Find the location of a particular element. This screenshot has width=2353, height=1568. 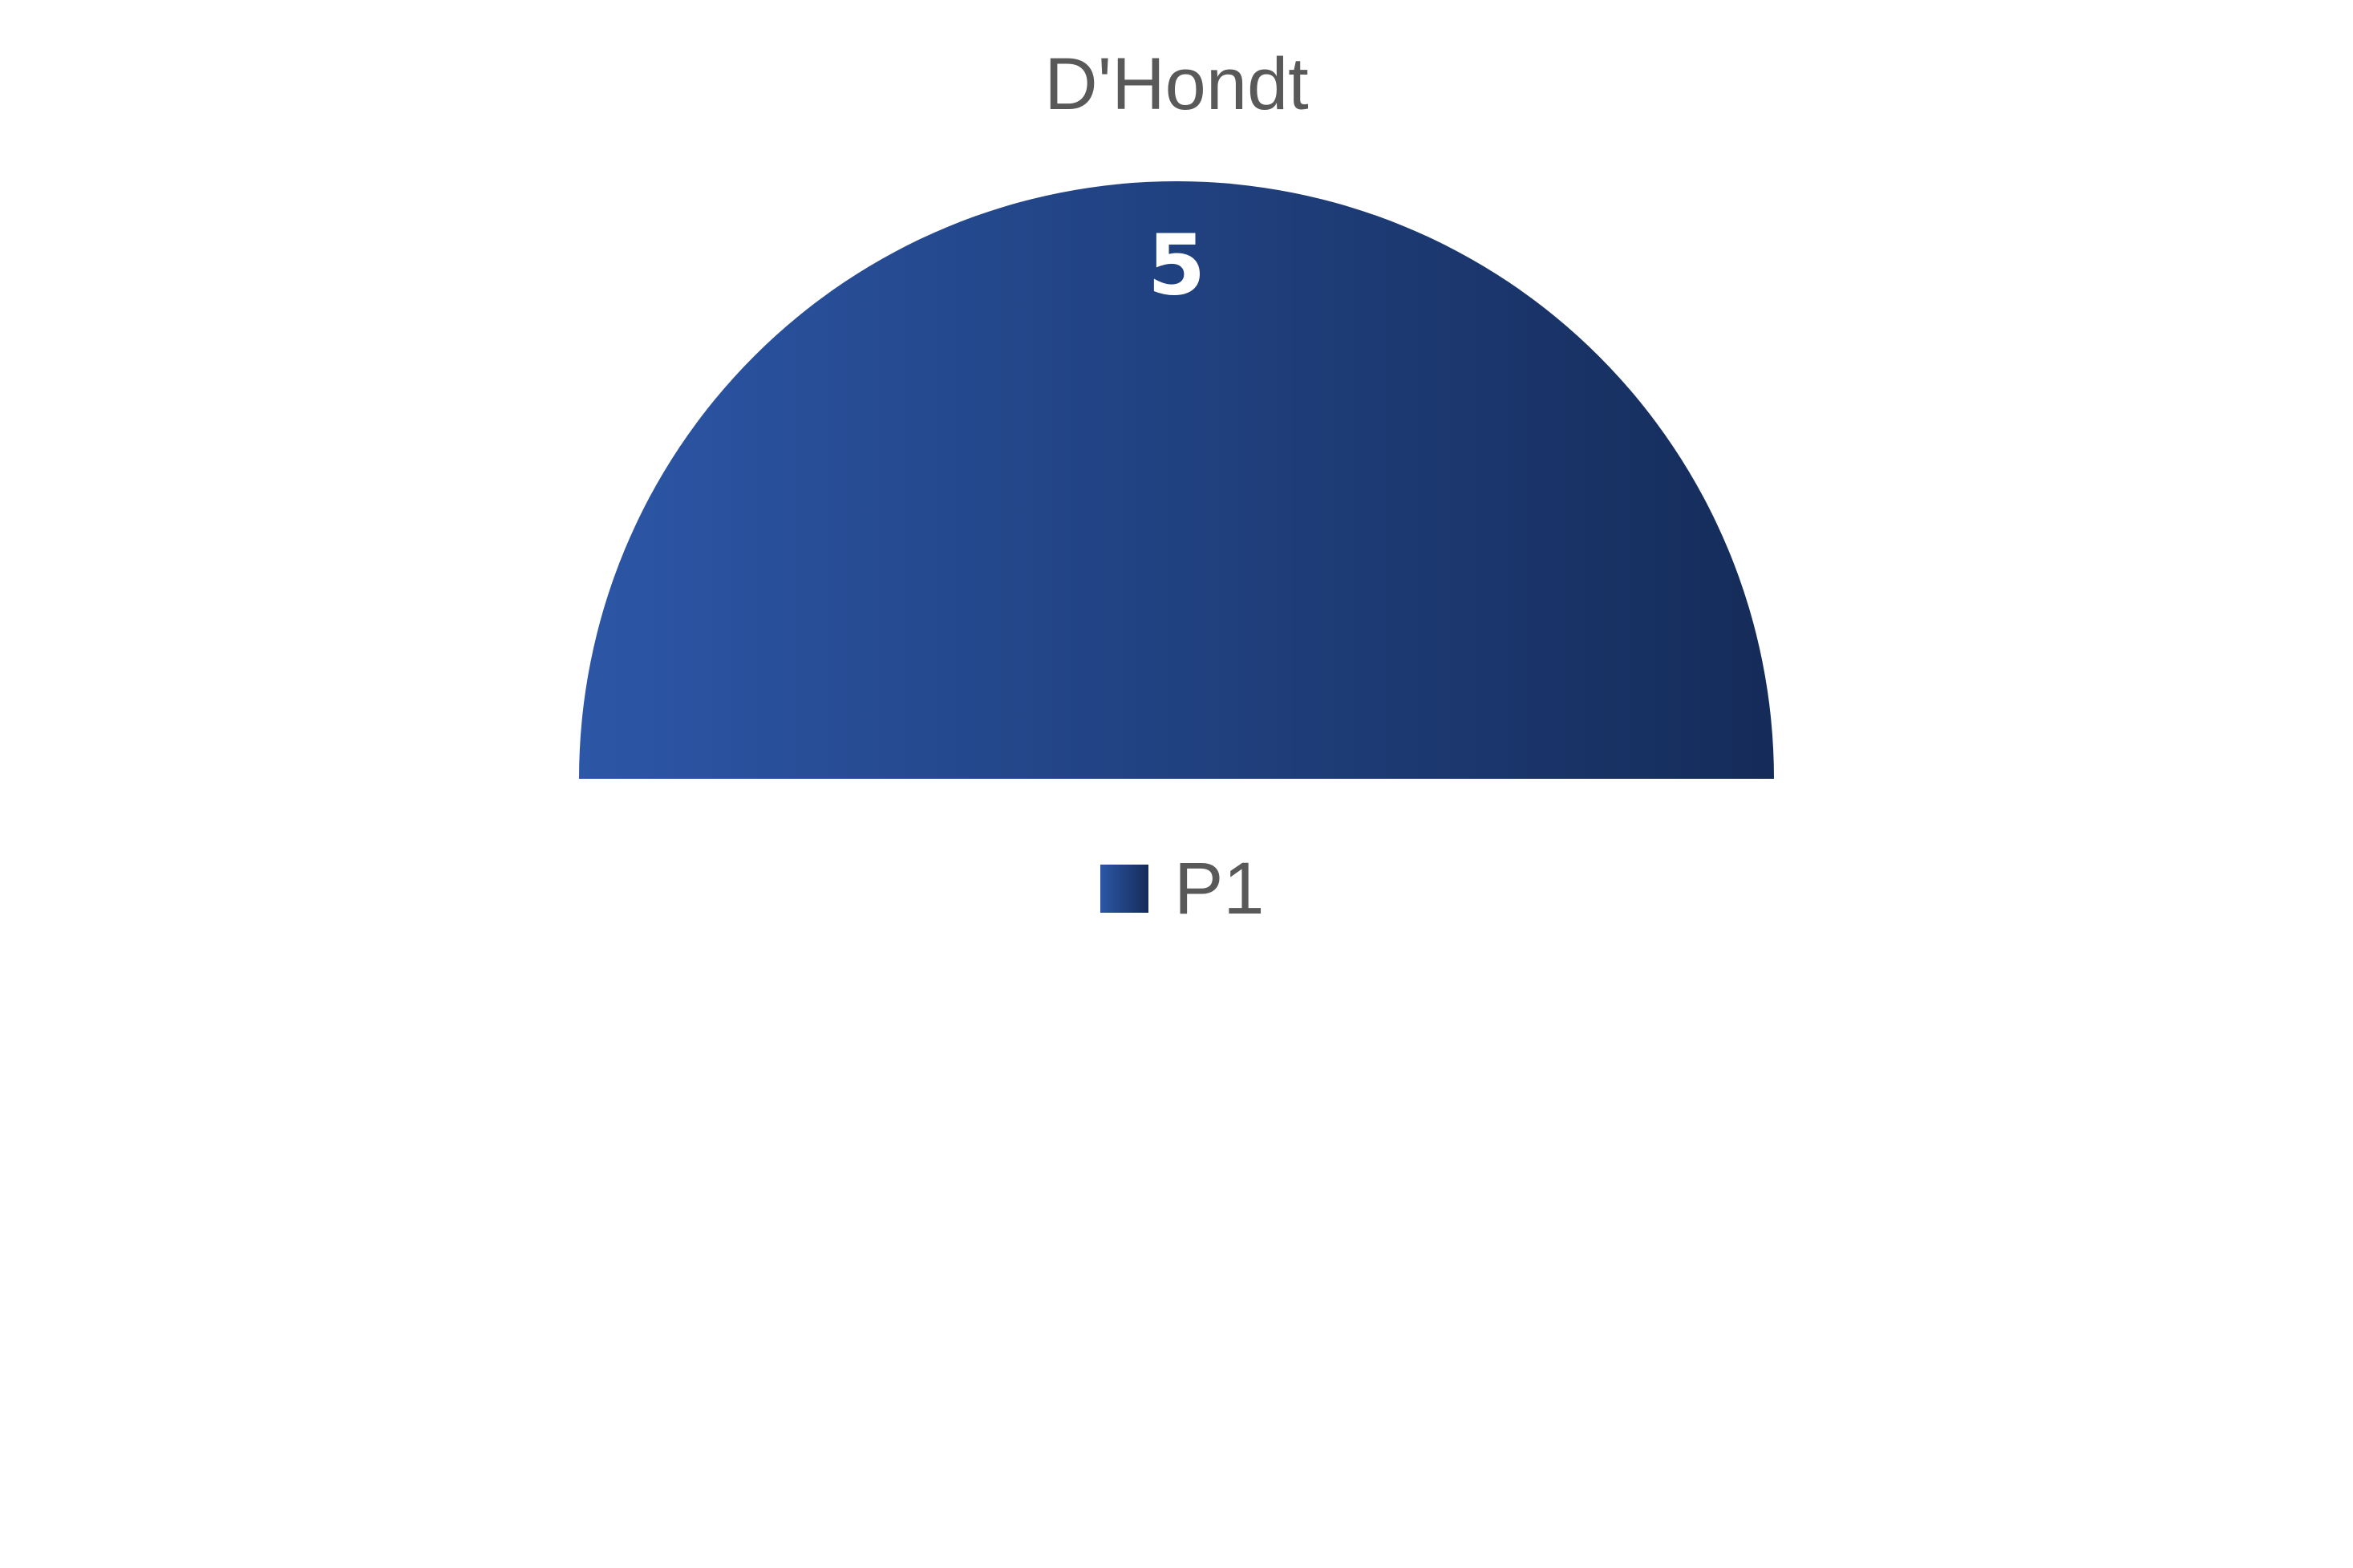

legend: P1 is located at coordinates (1182, 889).